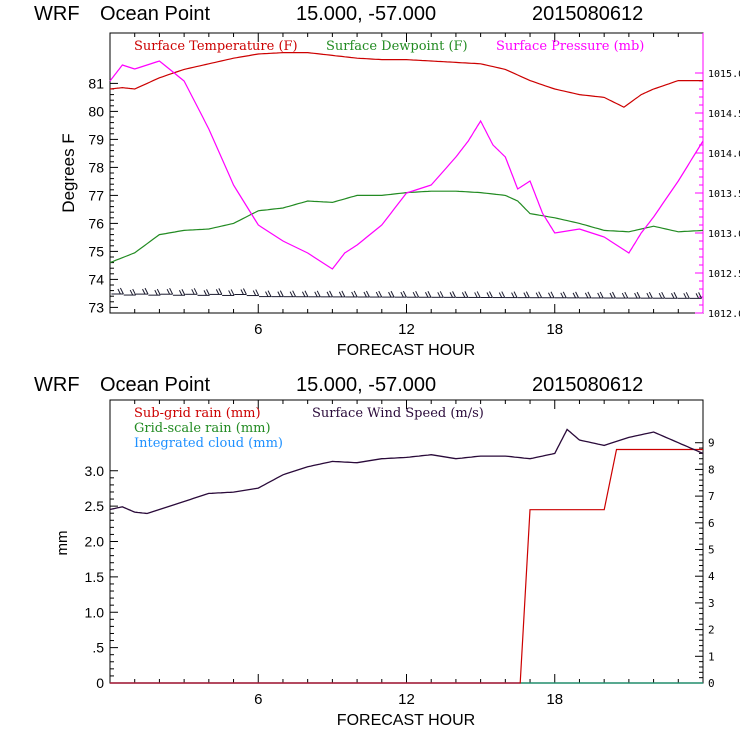 The height and width of the screenshot is (740, 740). What do you see at coordinates (711, 469) in the screenshot?
I see `right-tick-label: 8` at bounding box center [711, 469].